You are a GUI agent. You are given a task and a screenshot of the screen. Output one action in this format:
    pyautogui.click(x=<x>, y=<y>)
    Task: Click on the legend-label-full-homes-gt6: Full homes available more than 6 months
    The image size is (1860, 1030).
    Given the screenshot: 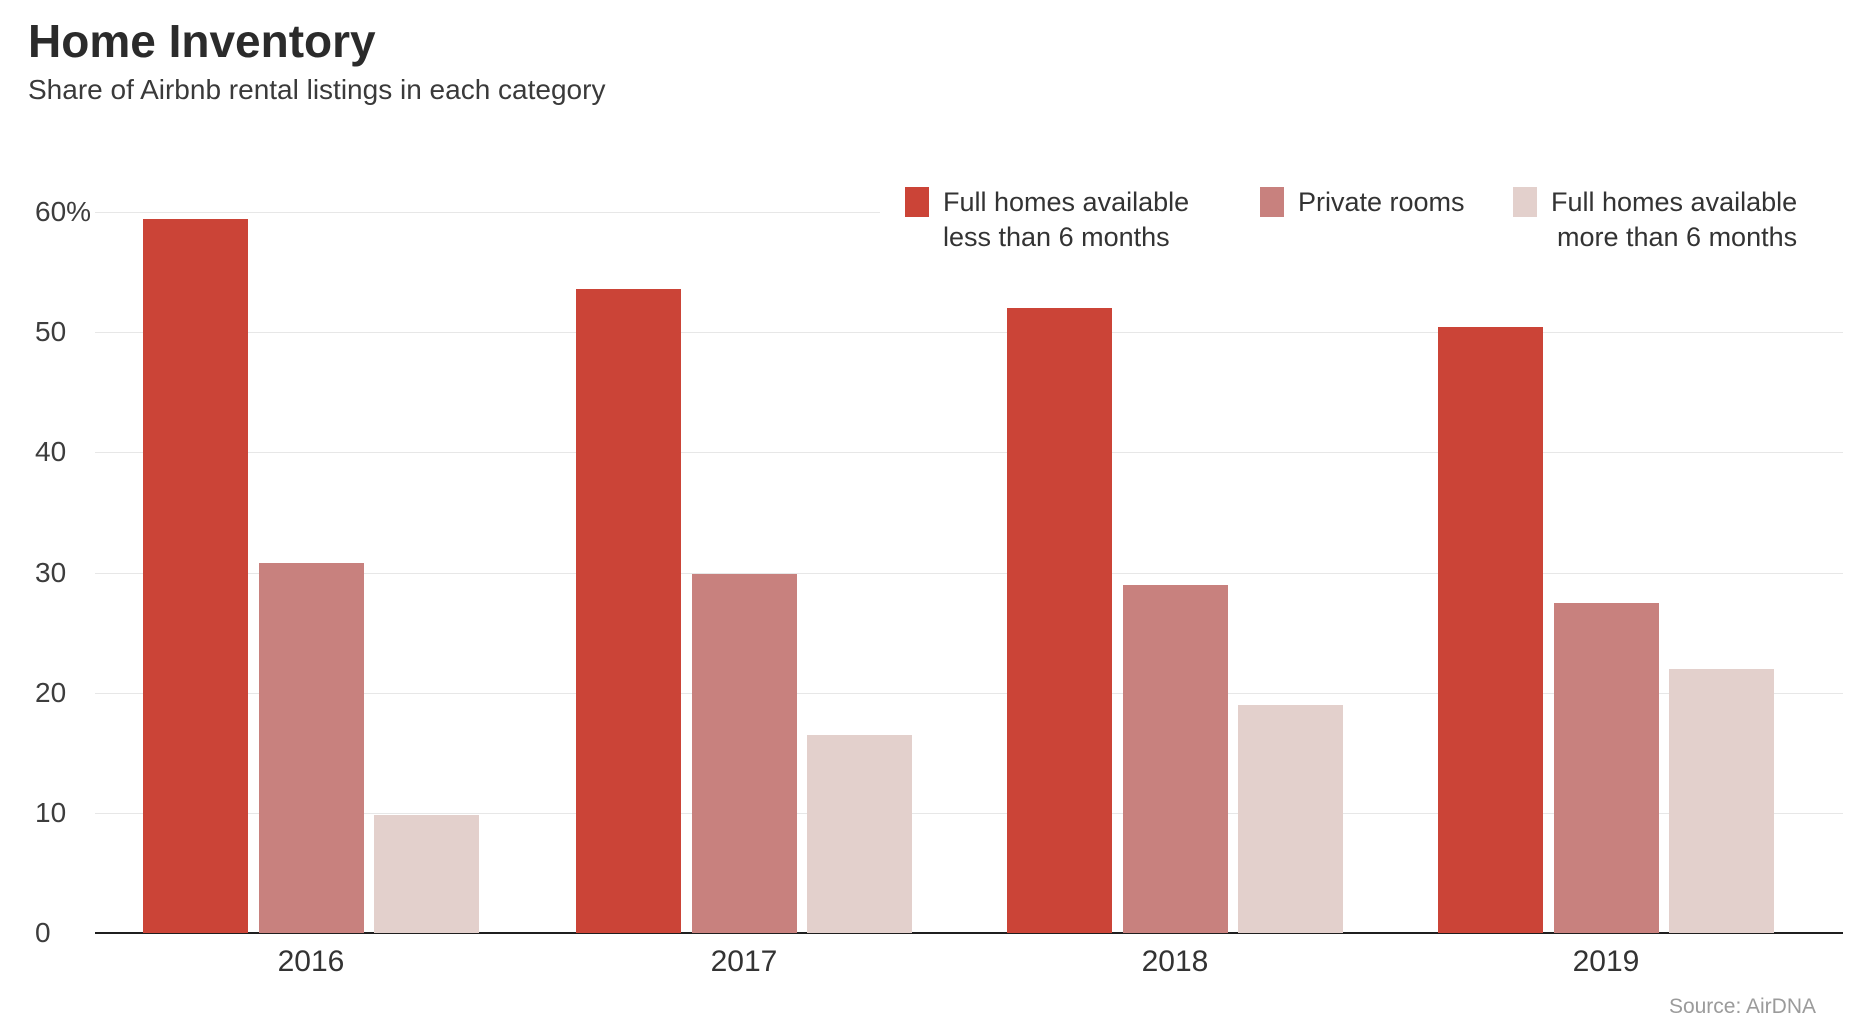 What is the action you would take?
    pyautogui.click(x=1674, y=220)
    